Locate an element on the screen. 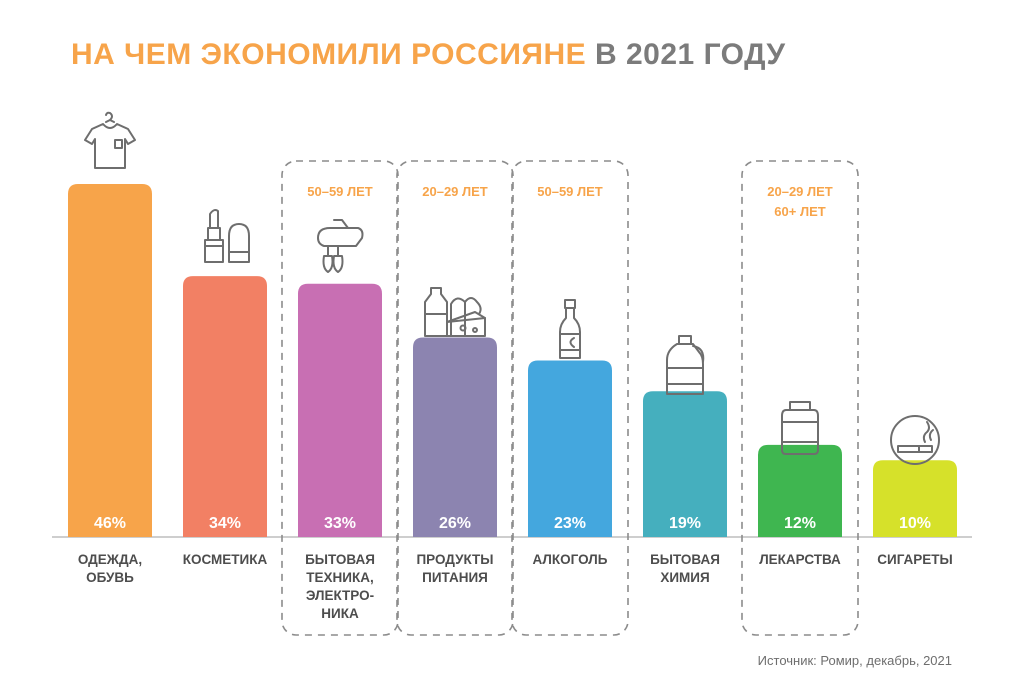 The image size is (1024, 691). chart-title: НА ЧЕМ ЭКОНОМИЛИ РОССИЯНЕ В 2021 ГОДУ is located at coordinates (428, 55).